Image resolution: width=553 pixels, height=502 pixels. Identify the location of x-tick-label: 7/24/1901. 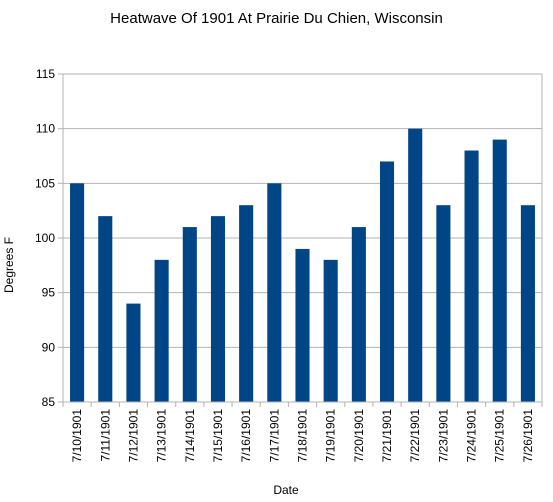
(472, 436).